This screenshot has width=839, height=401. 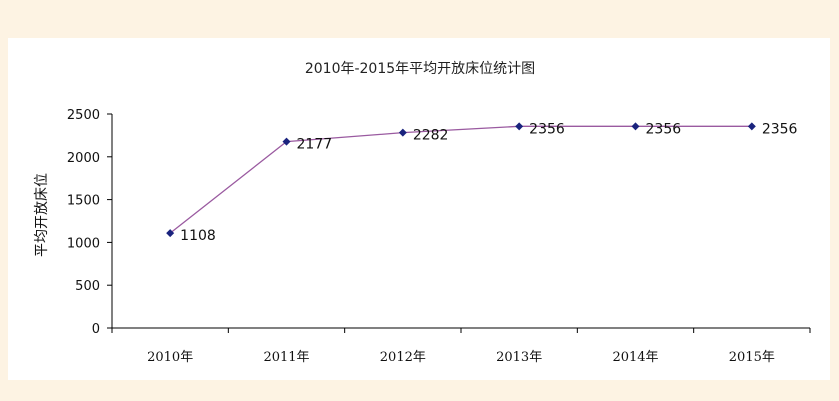 I want to click on y-axis-label: 平均开放床位, so click(x=42, y=215).